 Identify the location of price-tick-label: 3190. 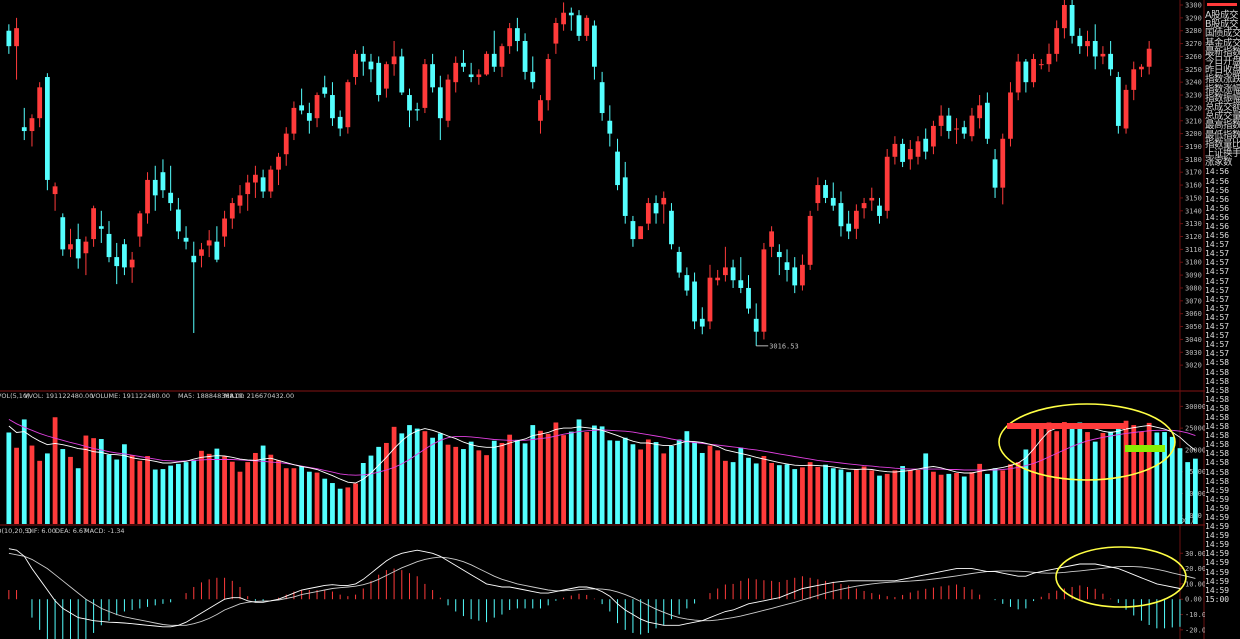
(1193, 147).